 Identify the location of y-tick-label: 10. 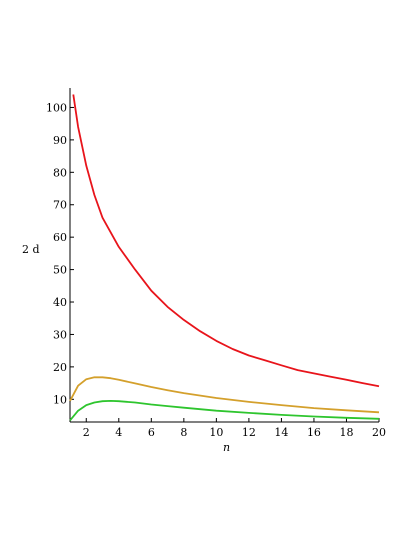
(60, 399).